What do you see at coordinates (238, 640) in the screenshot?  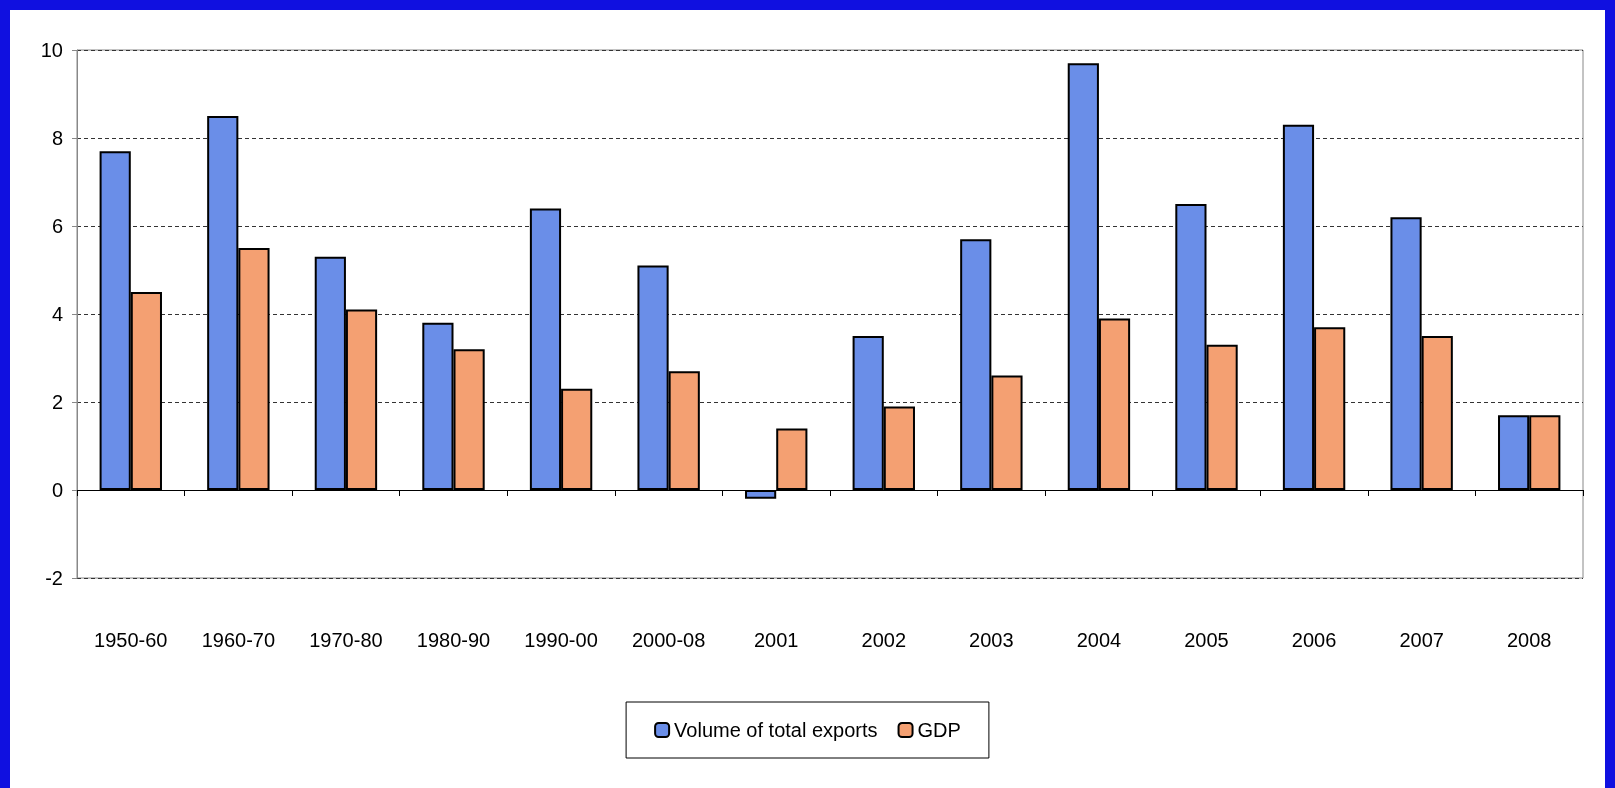 I see `x-tick-label: 1960-70` at bounding box center [238, 640].